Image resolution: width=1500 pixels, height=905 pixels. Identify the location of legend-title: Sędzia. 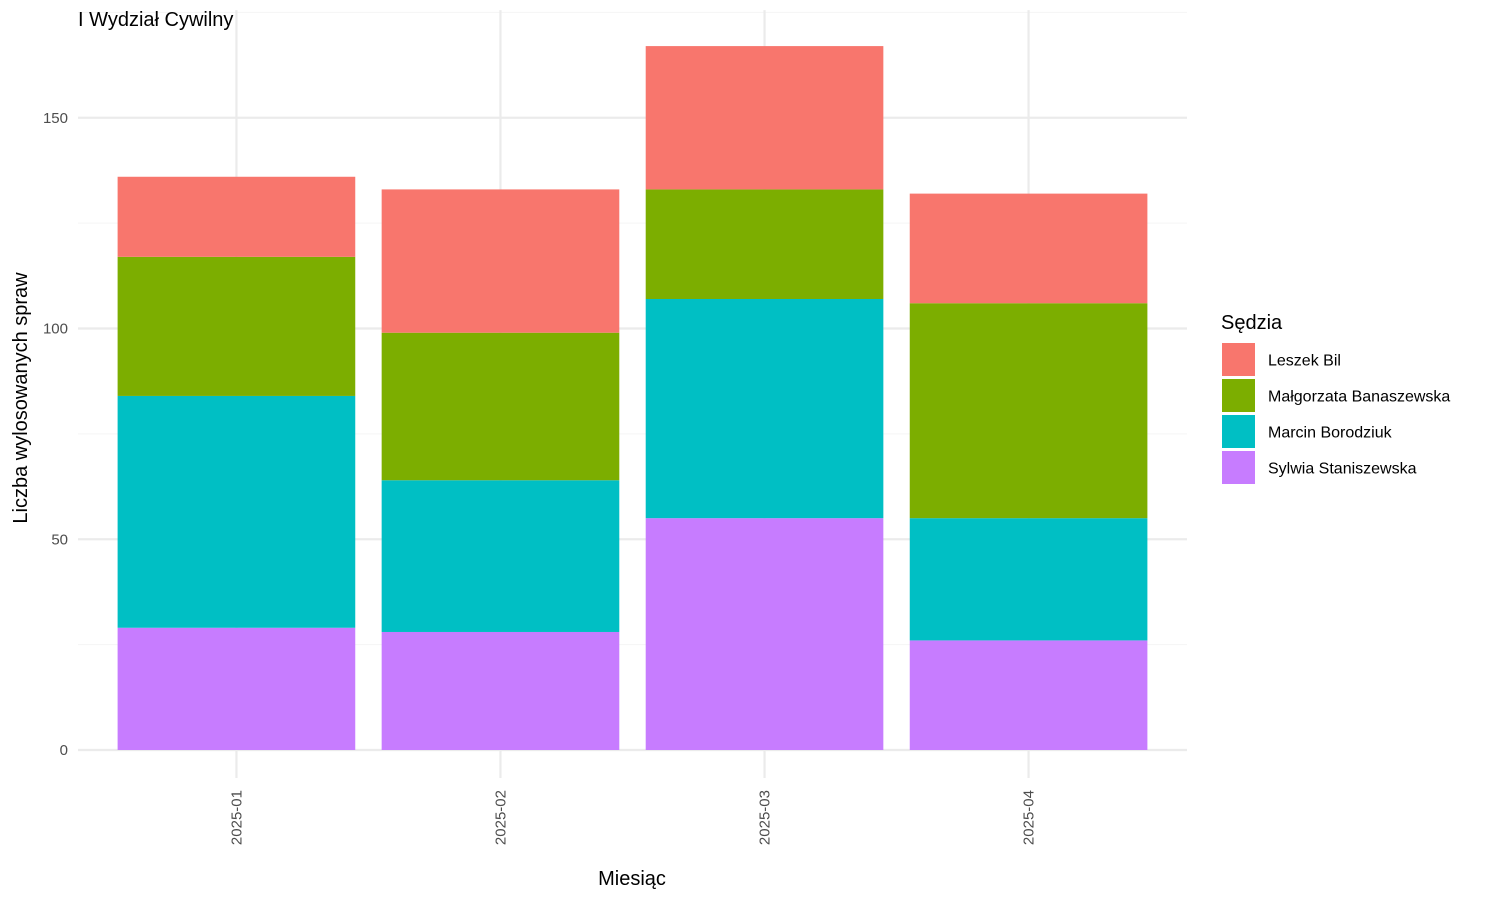
(1252, 323).